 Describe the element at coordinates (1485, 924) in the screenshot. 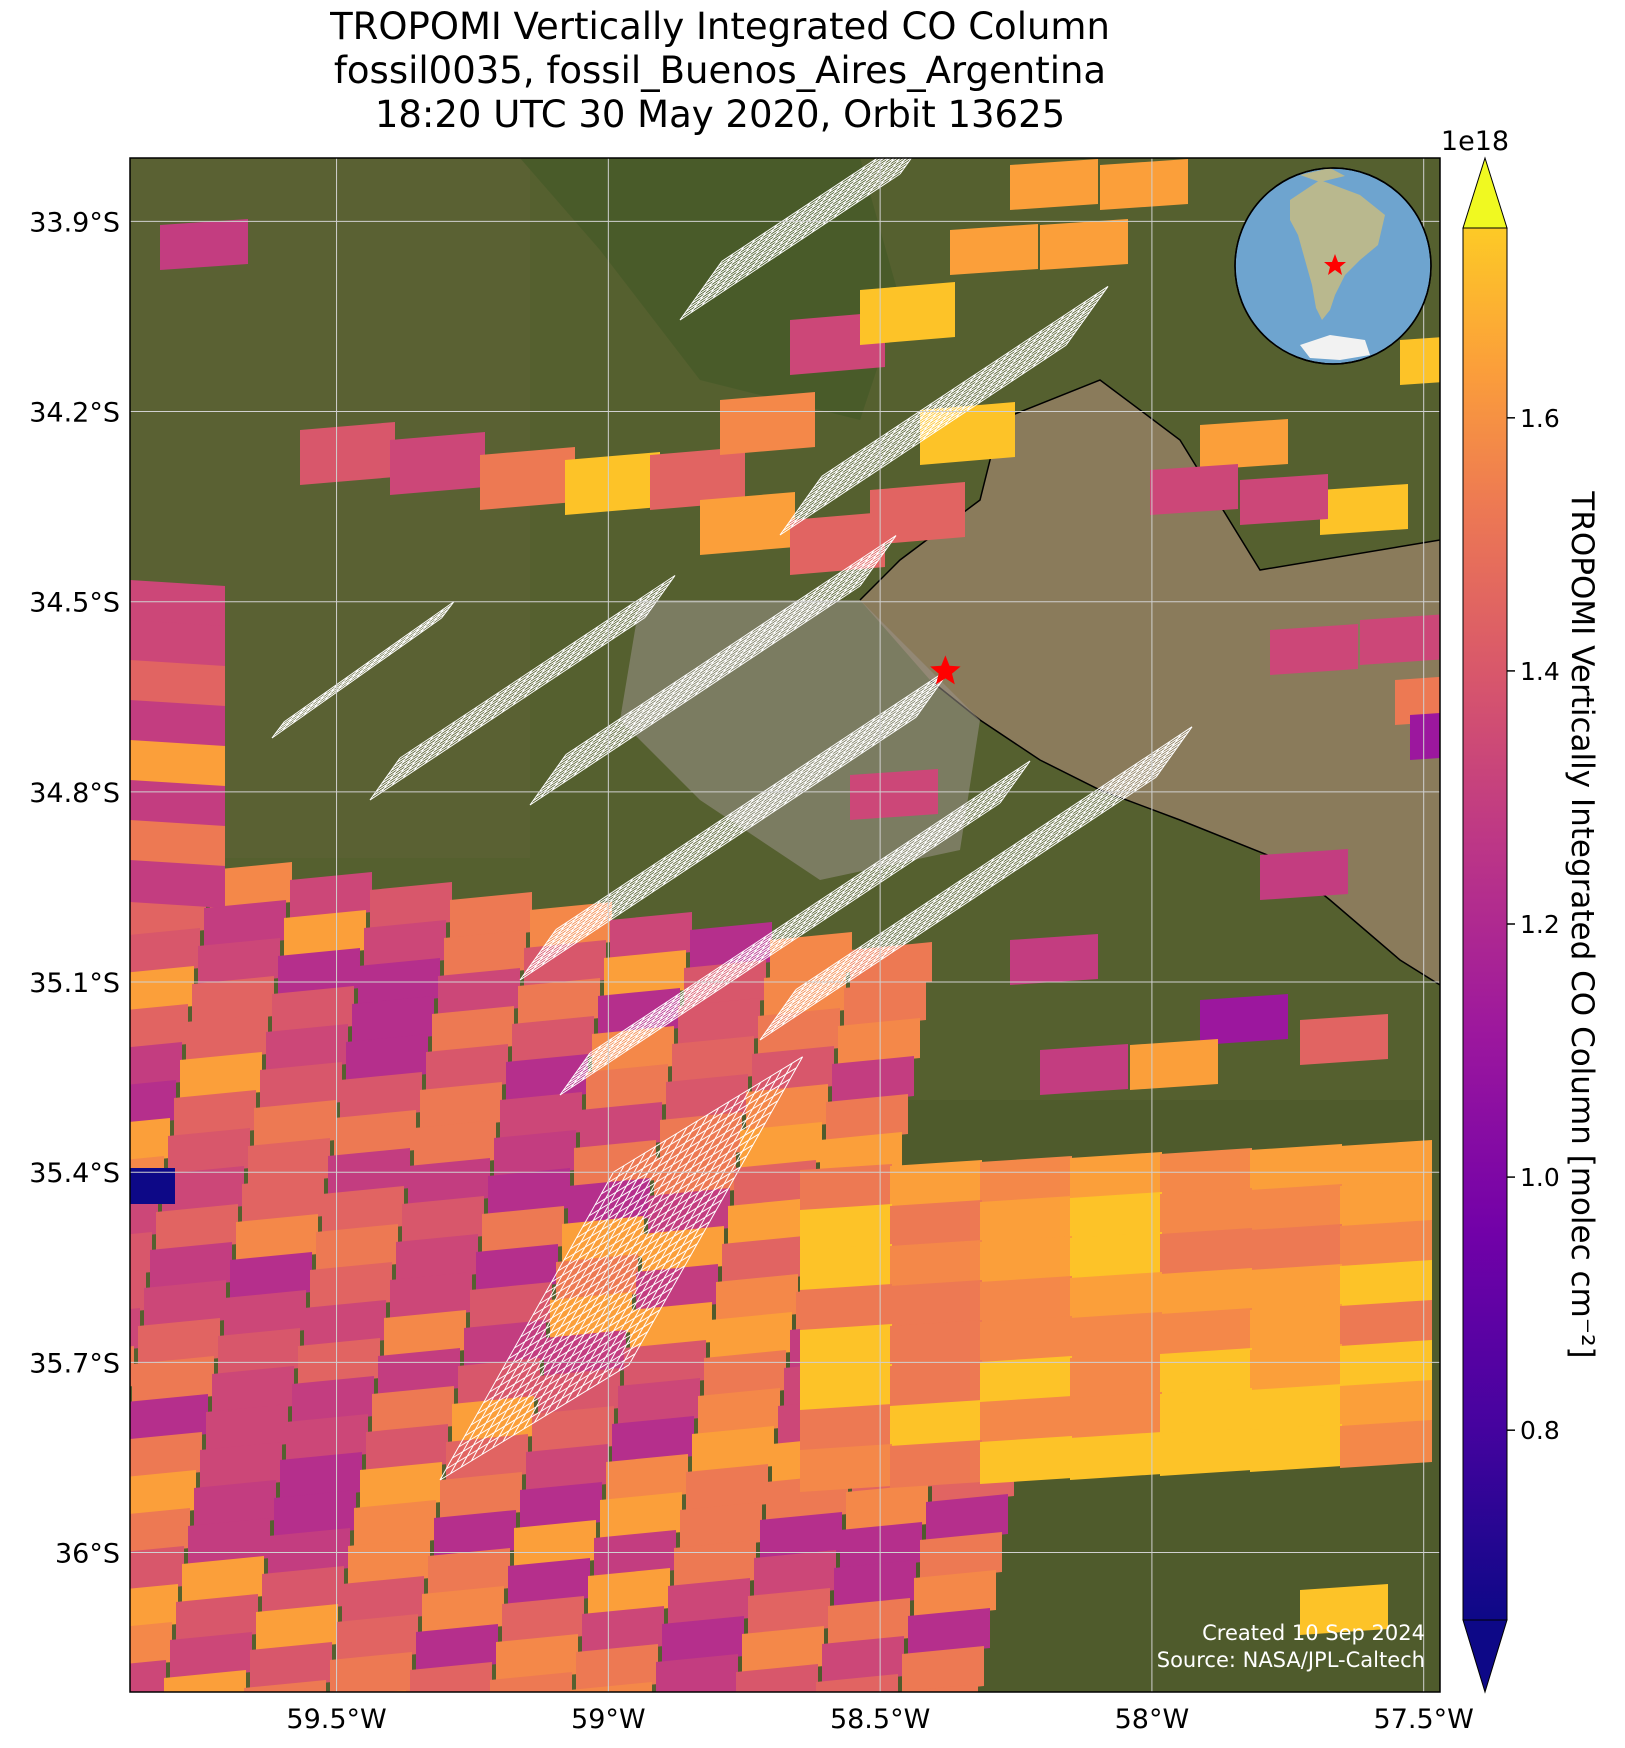

I see `colorbar-gradient` at that location.